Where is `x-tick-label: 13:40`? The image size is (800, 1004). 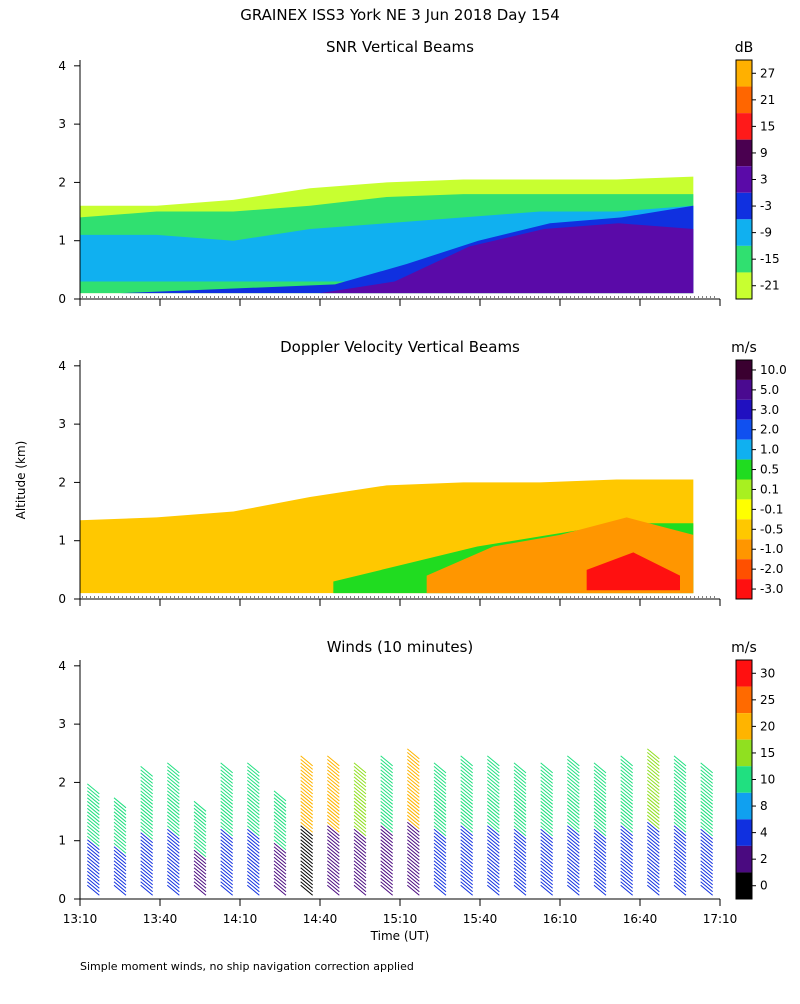 x-tick-label: 13:40 is located at coordinates (160, 919).